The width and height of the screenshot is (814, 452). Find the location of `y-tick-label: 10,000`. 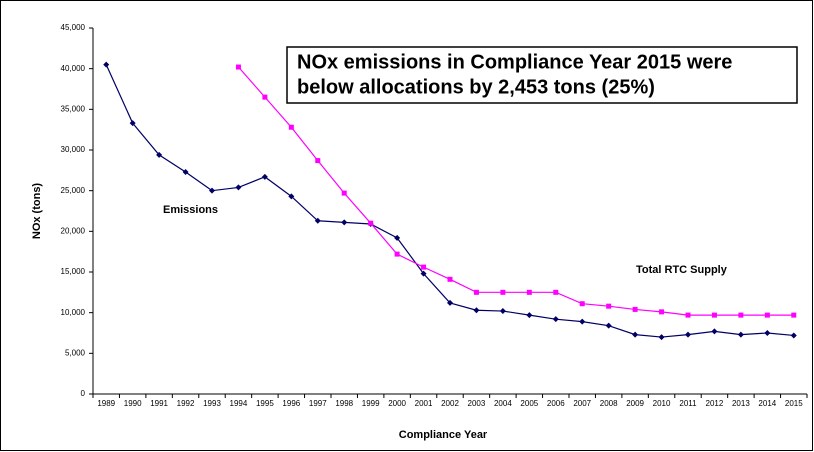

y-tick-label: 10,000 is located at coordinates (73, 312).